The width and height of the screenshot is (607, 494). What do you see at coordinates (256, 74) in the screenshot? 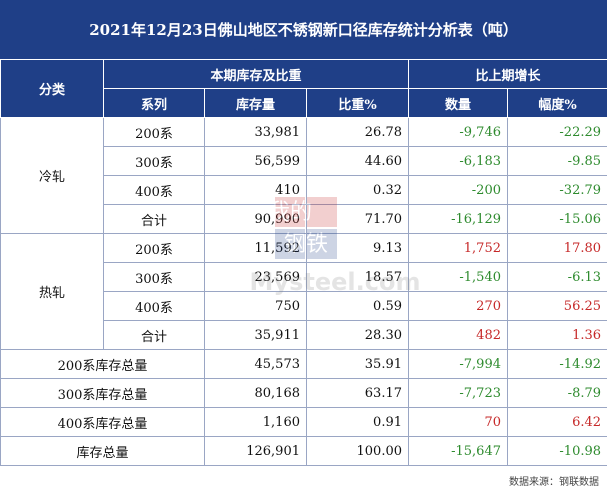
I see `header-current-group: 本期库存及比重` at bounding box center [256, 74].